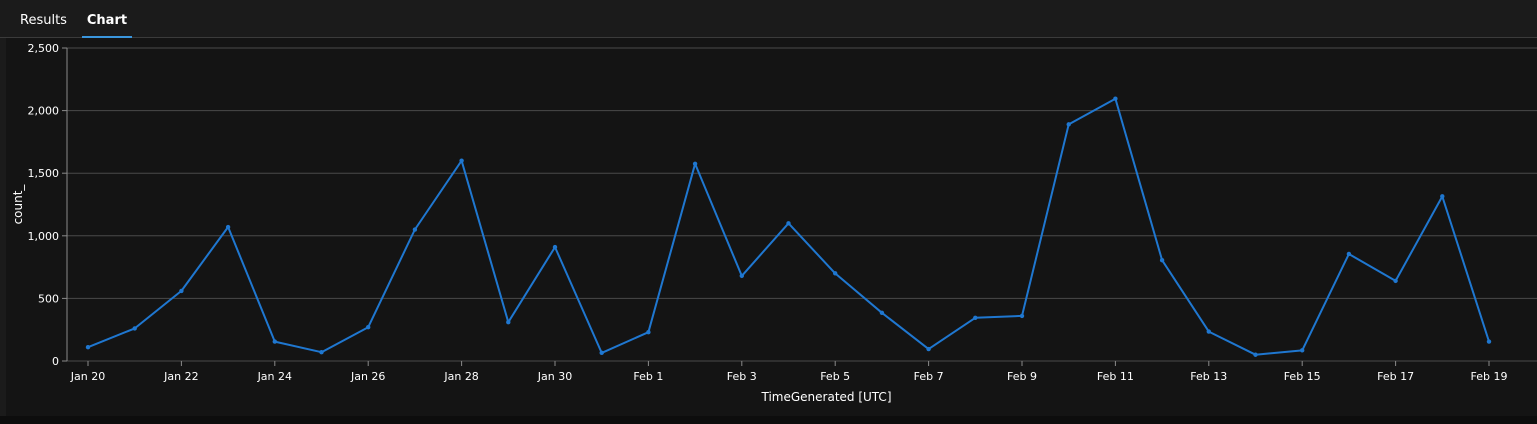 The height and width of the screenshot is (424, 1537). What do you see at coordinates (43, 20) in the screenshot?
I see `tab-results: Results` at bounding box center [43, 20].